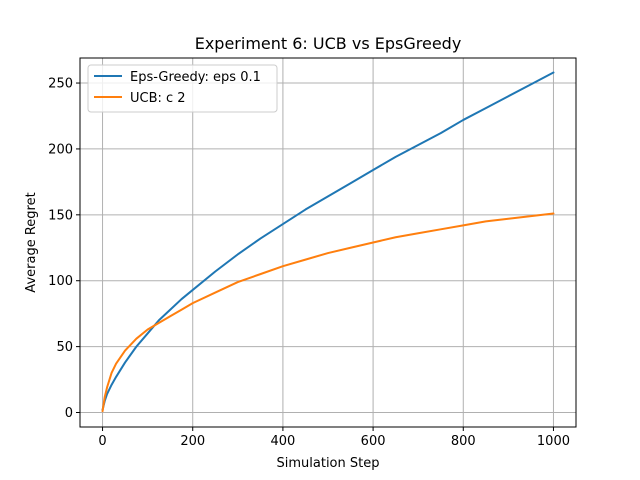 The image size is (640, 480). I want to click on y-tick-label: 250, so click(60, 84).